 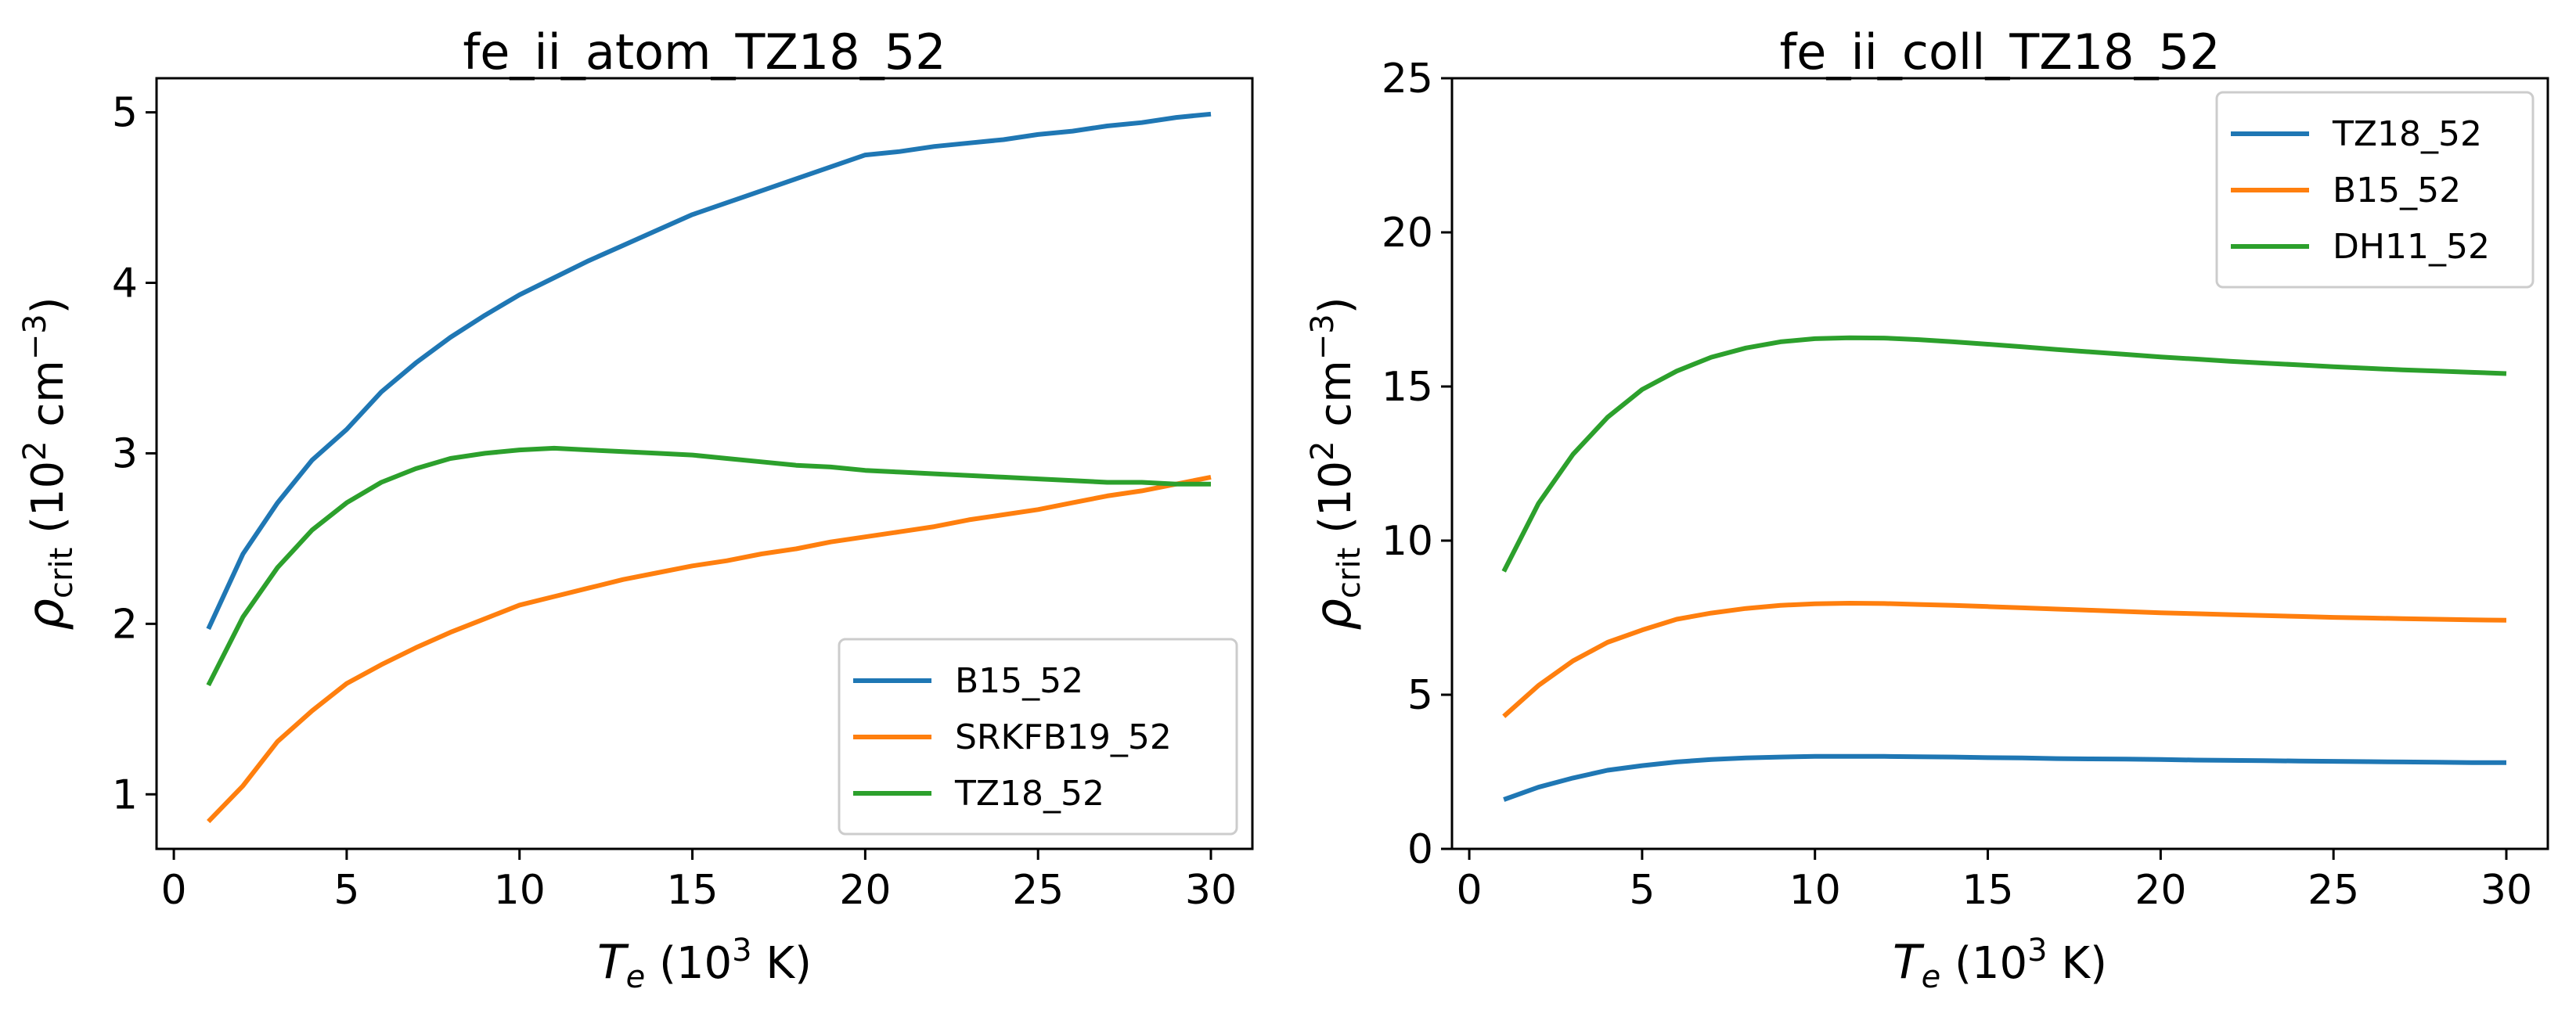 What do you see at coordinates (125, 453) in the screenshot?
I see `y-tick-label: 3` at bounding box center [125, 453].